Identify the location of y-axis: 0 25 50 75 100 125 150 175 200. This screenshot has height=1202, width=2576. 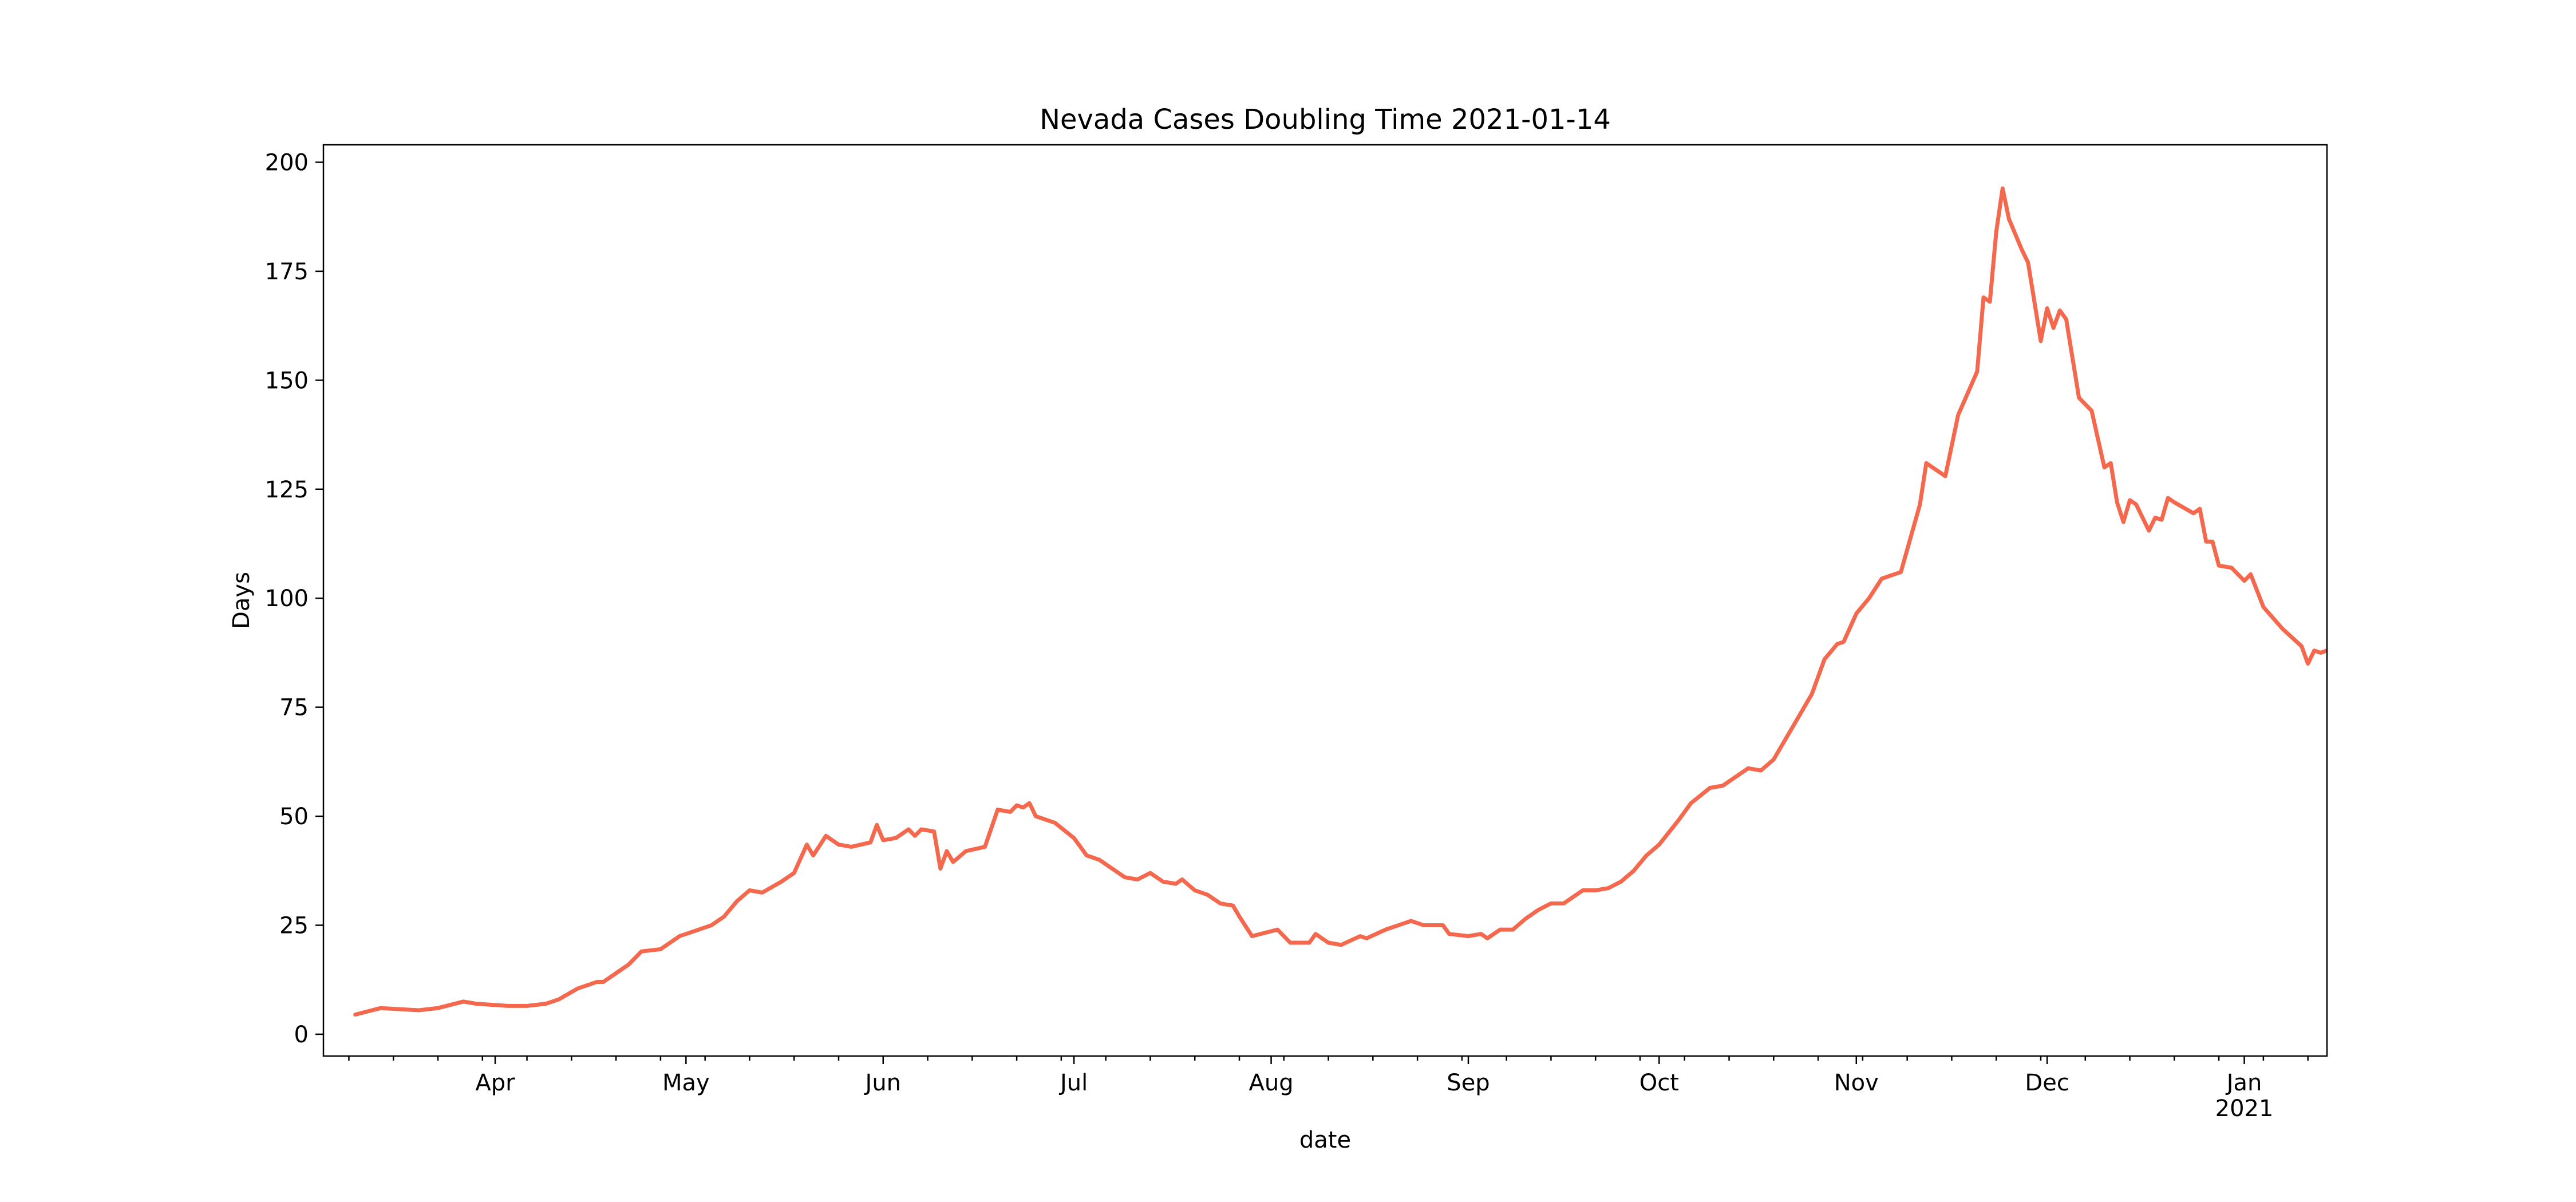
(294, 598).